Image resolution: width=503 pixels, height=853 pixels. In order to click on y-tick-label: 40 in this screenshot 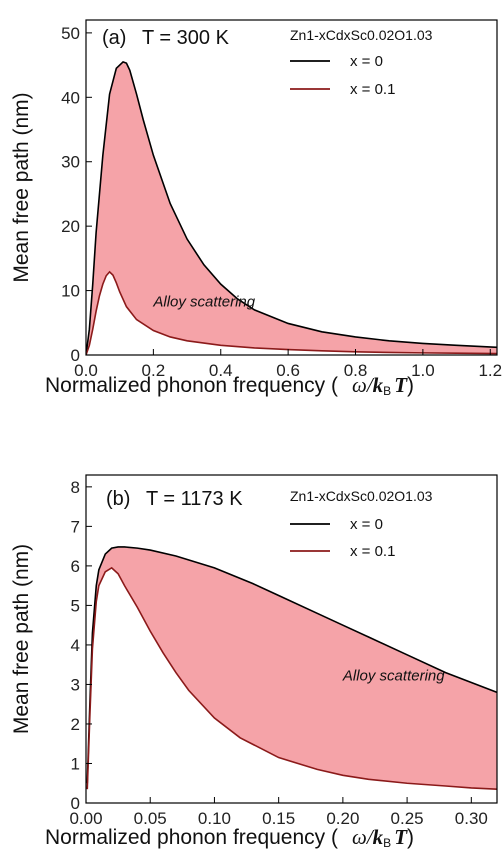, I will do `click(70, 97)`.